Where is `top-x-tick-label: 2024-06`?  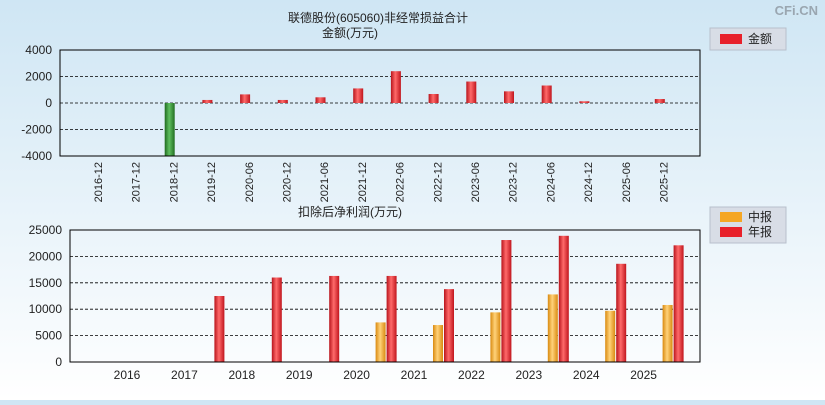
top-x-tick-label: 2024-06 is located at coordinates (551, 182).